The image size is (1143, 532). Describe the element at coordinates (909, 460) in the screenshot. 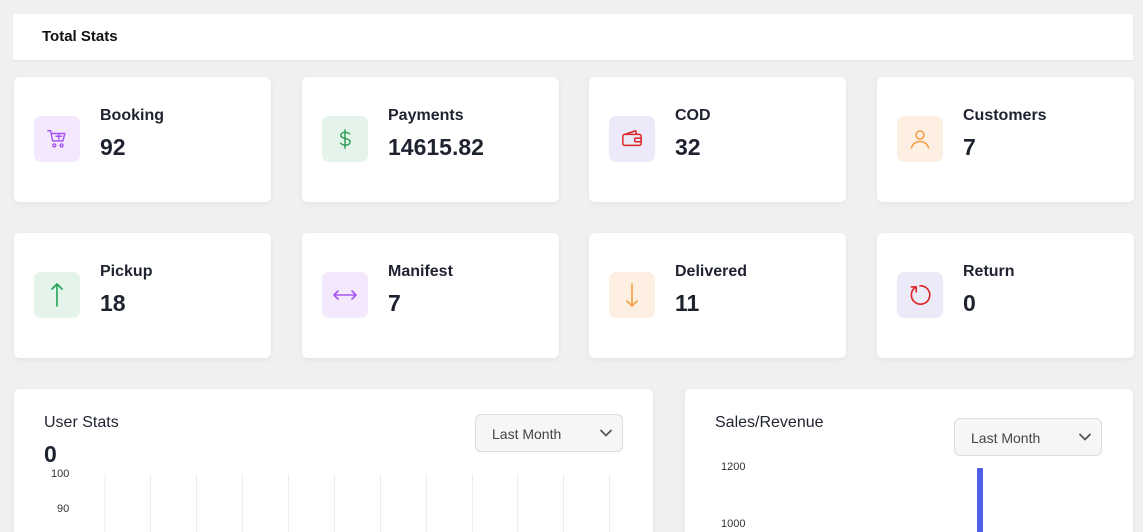

I see `sales-revenue-panel: Sales/Revenue Last Month 1200 1000` at that location.